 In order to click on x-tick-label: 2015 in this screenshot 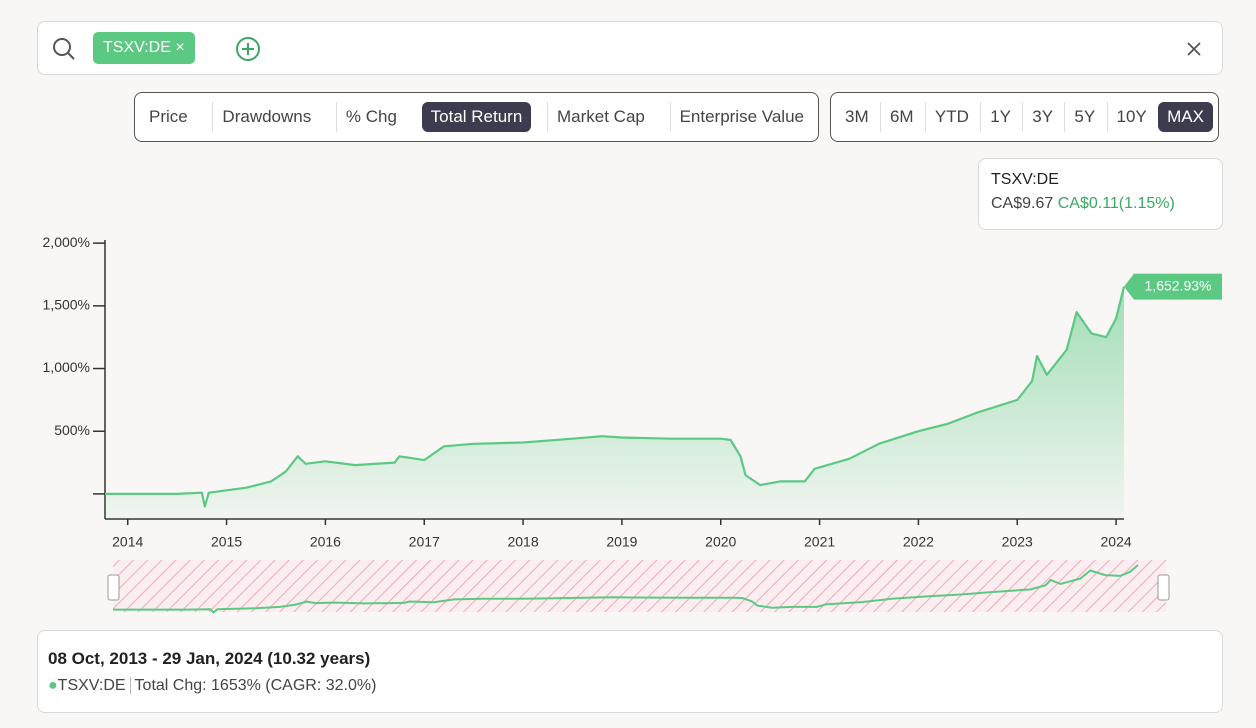, I will do `click(226, 542)`.